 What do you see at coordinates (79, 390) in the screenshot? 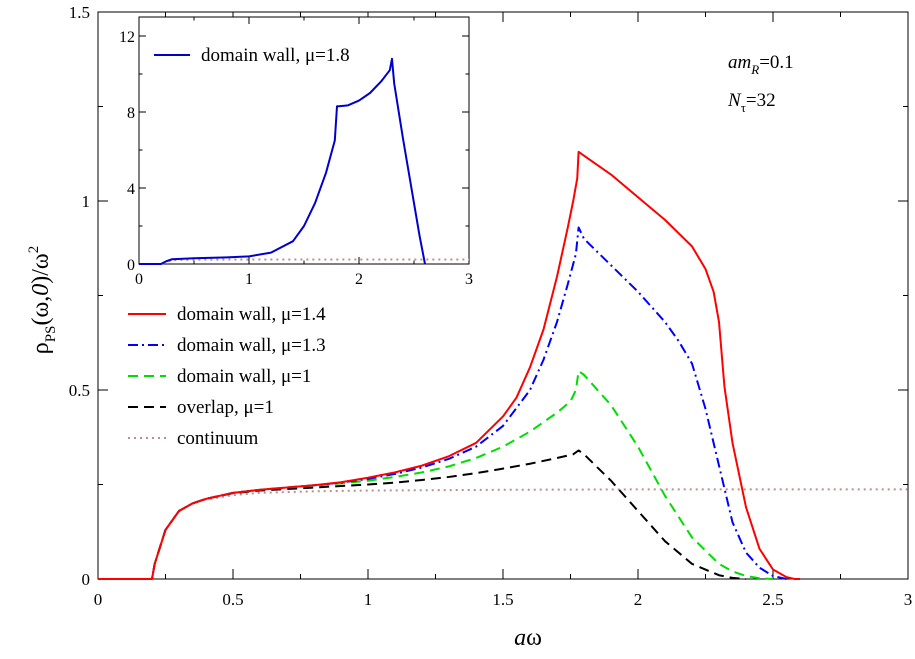
I see `main-y-tick-label: 0.5` at bounding box center [79, 390].